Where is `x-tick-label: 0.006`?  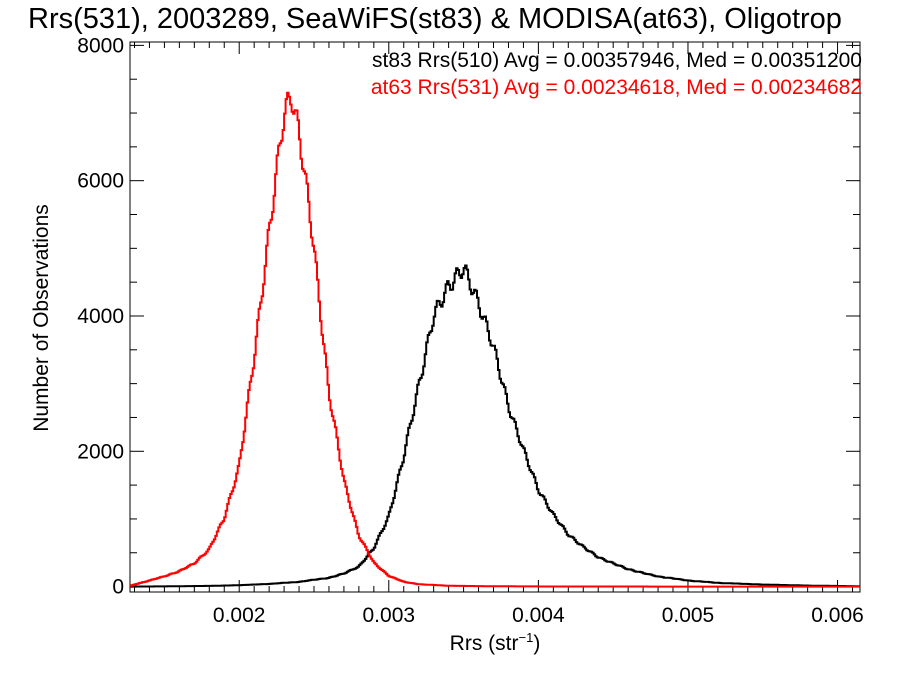 x-tick-label: 0.006 is located at coordinates (837, 615).